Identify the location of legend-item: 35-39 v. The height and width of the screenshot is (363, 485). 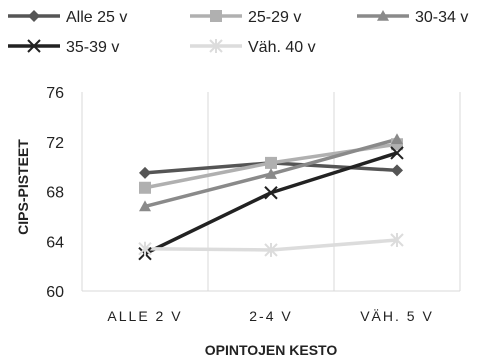
(63, 47).